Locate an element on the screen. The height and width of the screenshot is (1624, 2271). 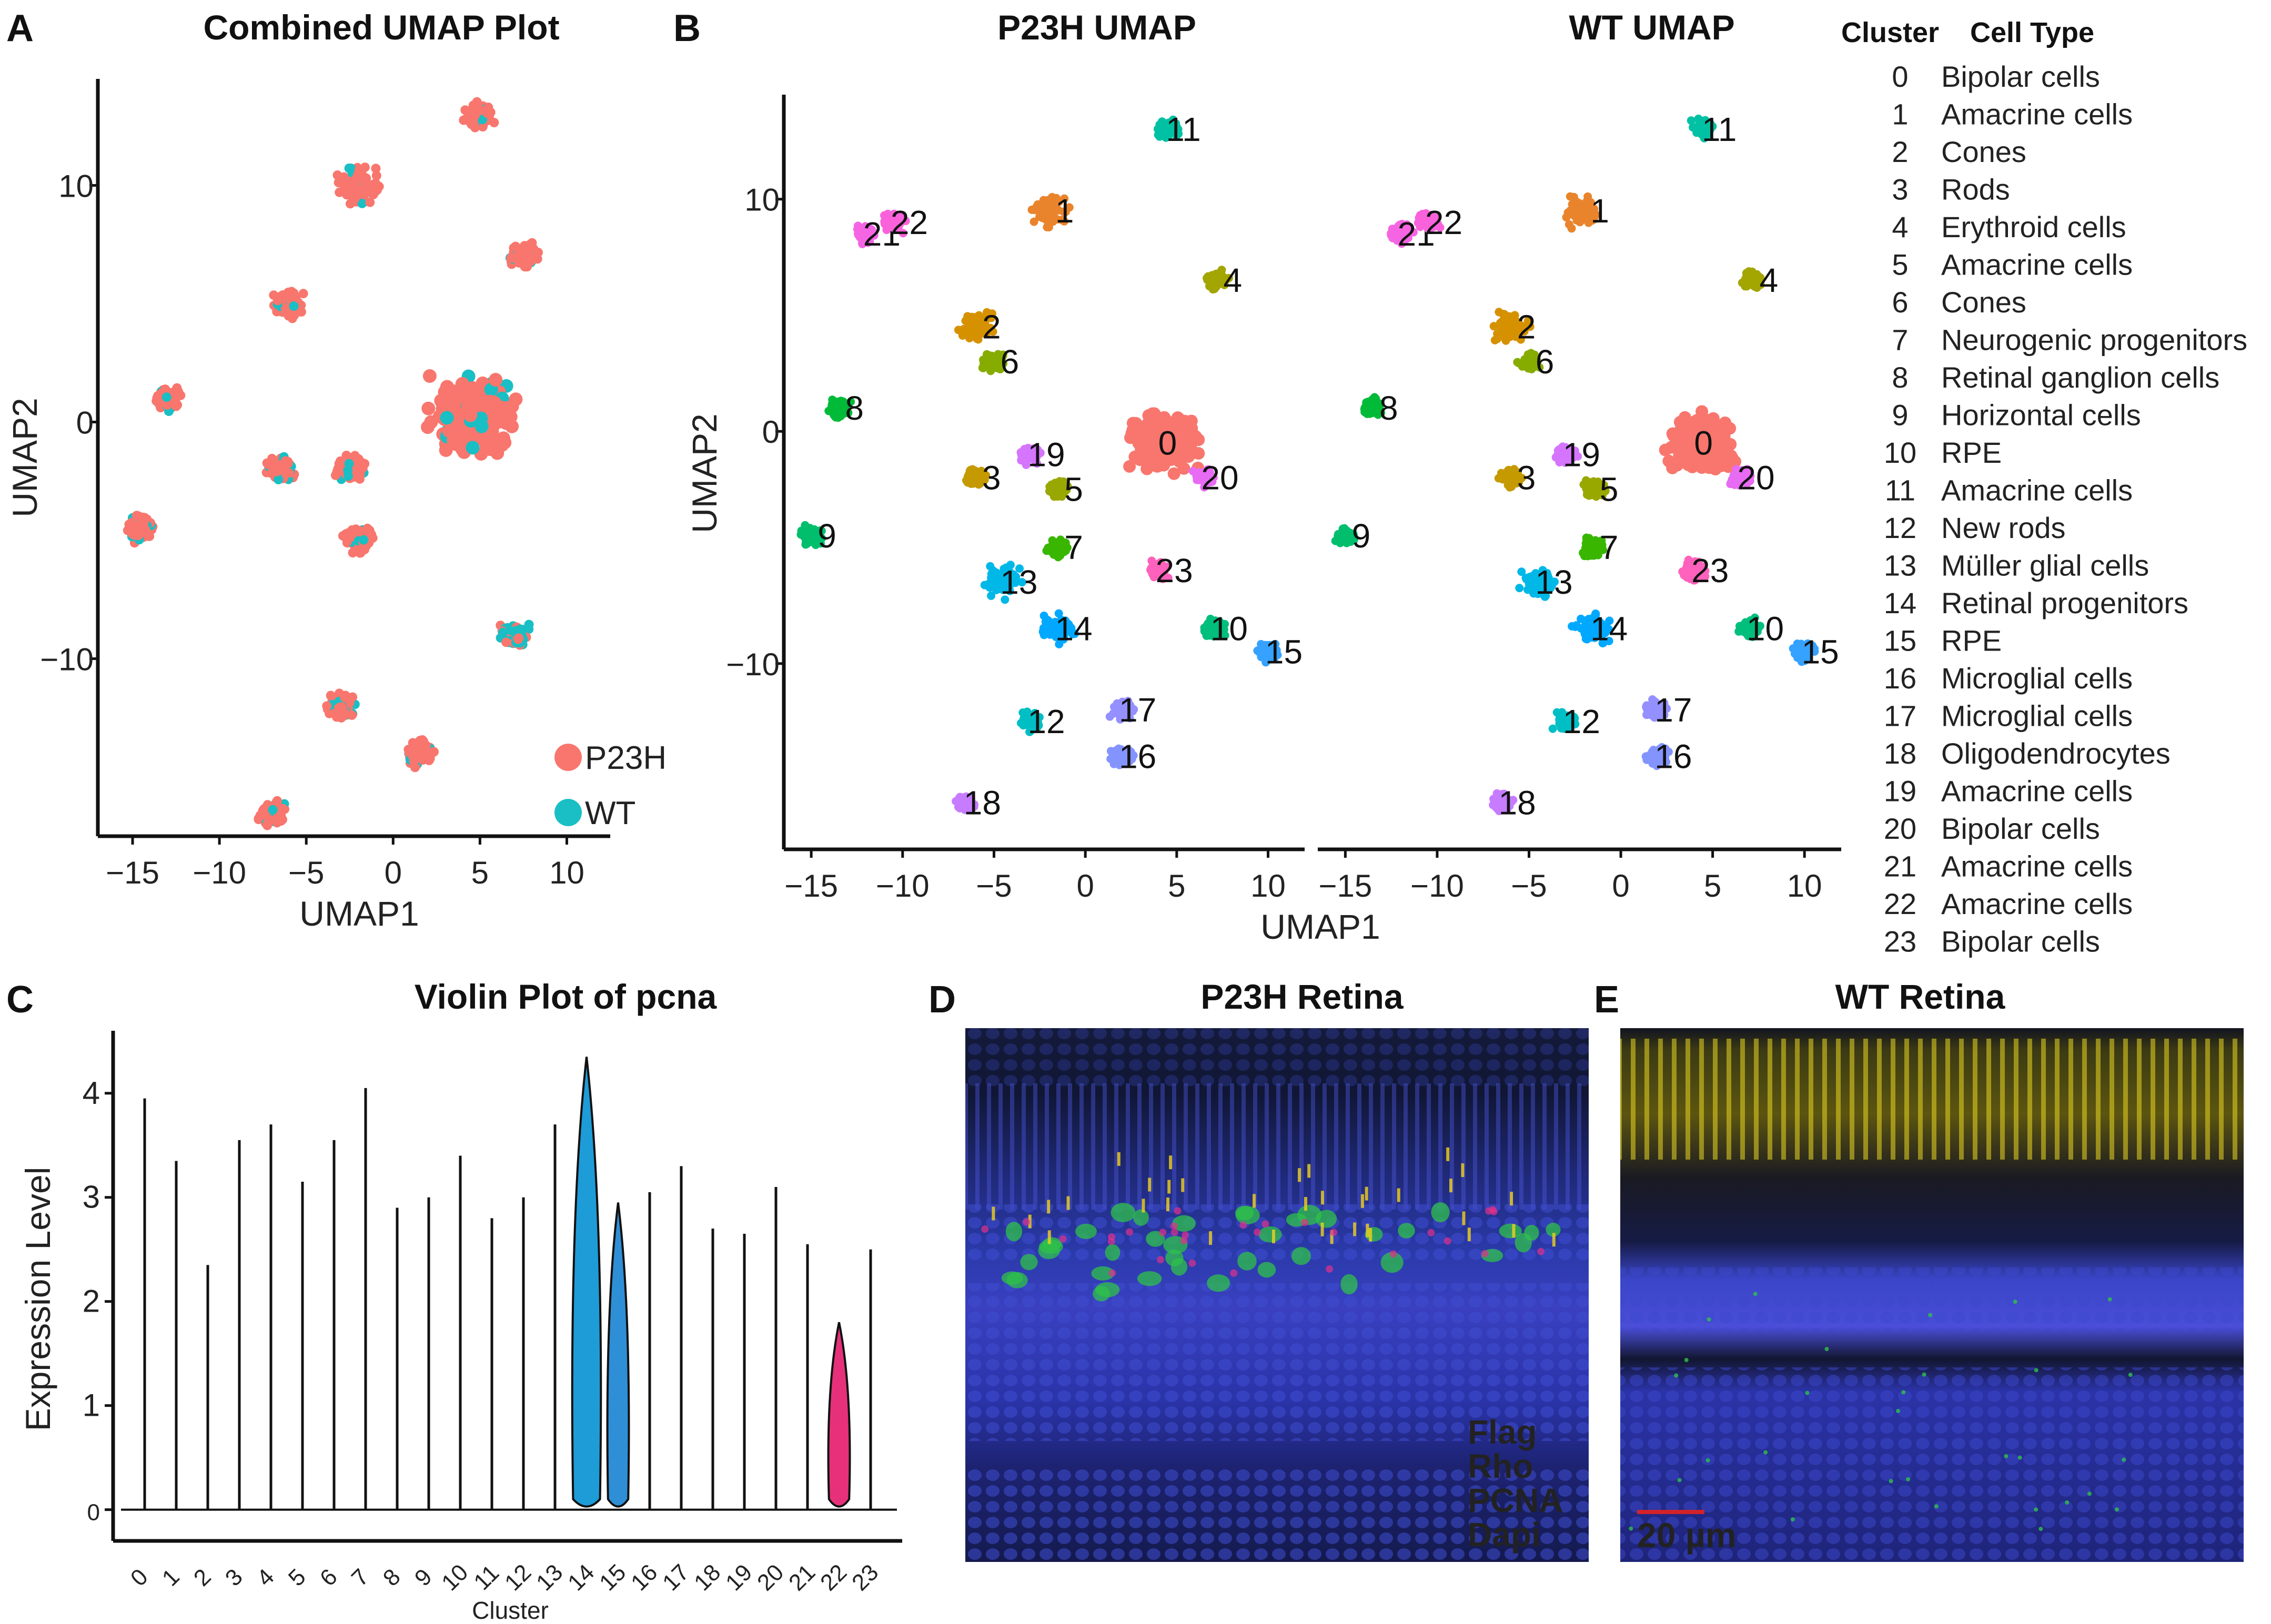
legend-label-wt: WT is located at coordinates (610, 813).